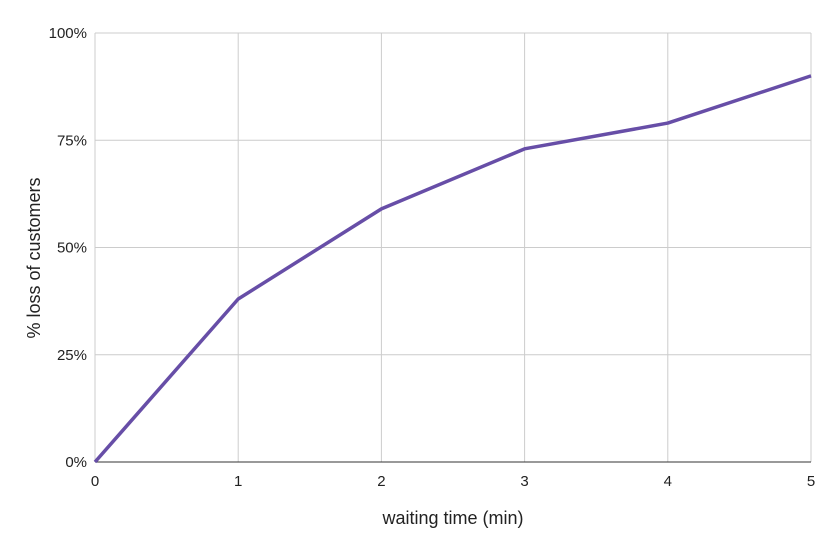  I want to click on y-tick-label: 75%, so click(72, 140).